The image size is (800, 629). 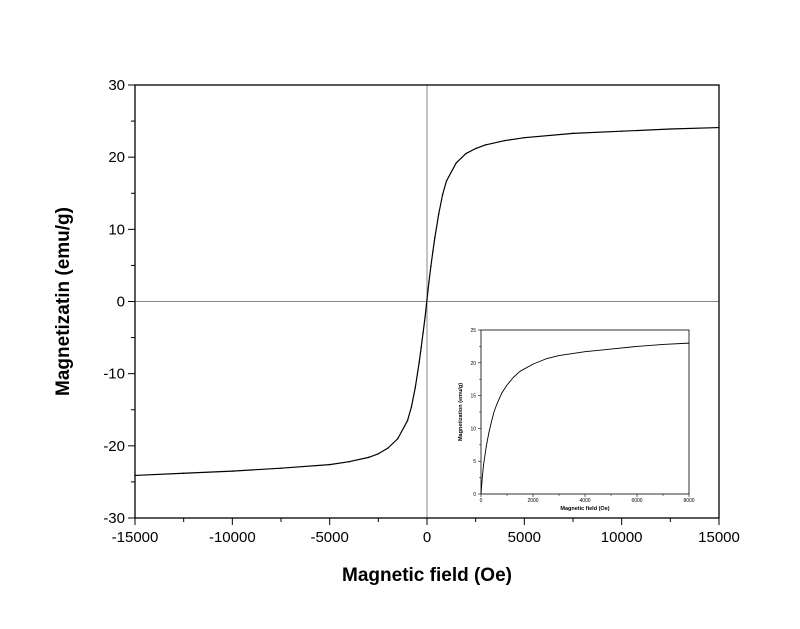 I want to click on x-tick-label: 15000, so click(x=719, y=537).